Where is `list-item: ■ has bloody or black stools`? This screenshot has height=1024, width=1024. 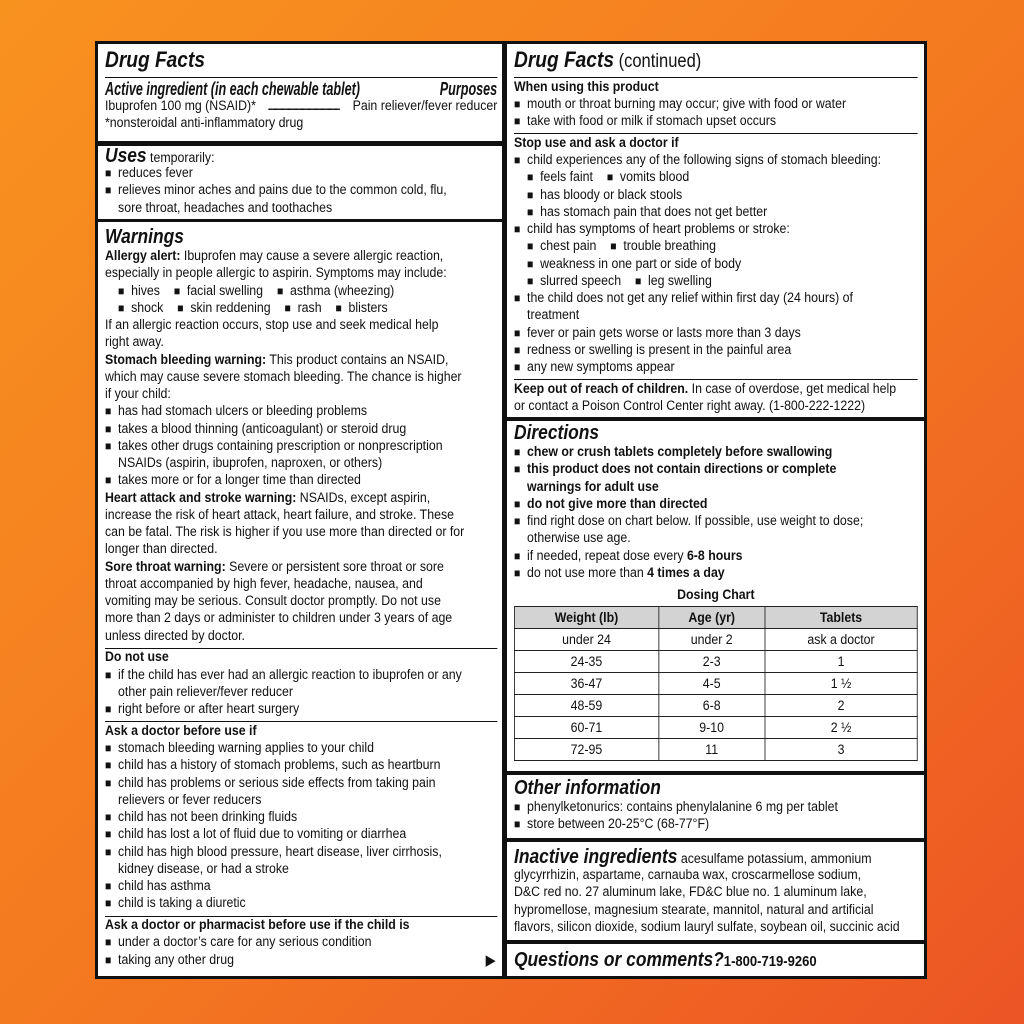
list-item: ■ has bloody or black stools is located at coordinates (716, 195).